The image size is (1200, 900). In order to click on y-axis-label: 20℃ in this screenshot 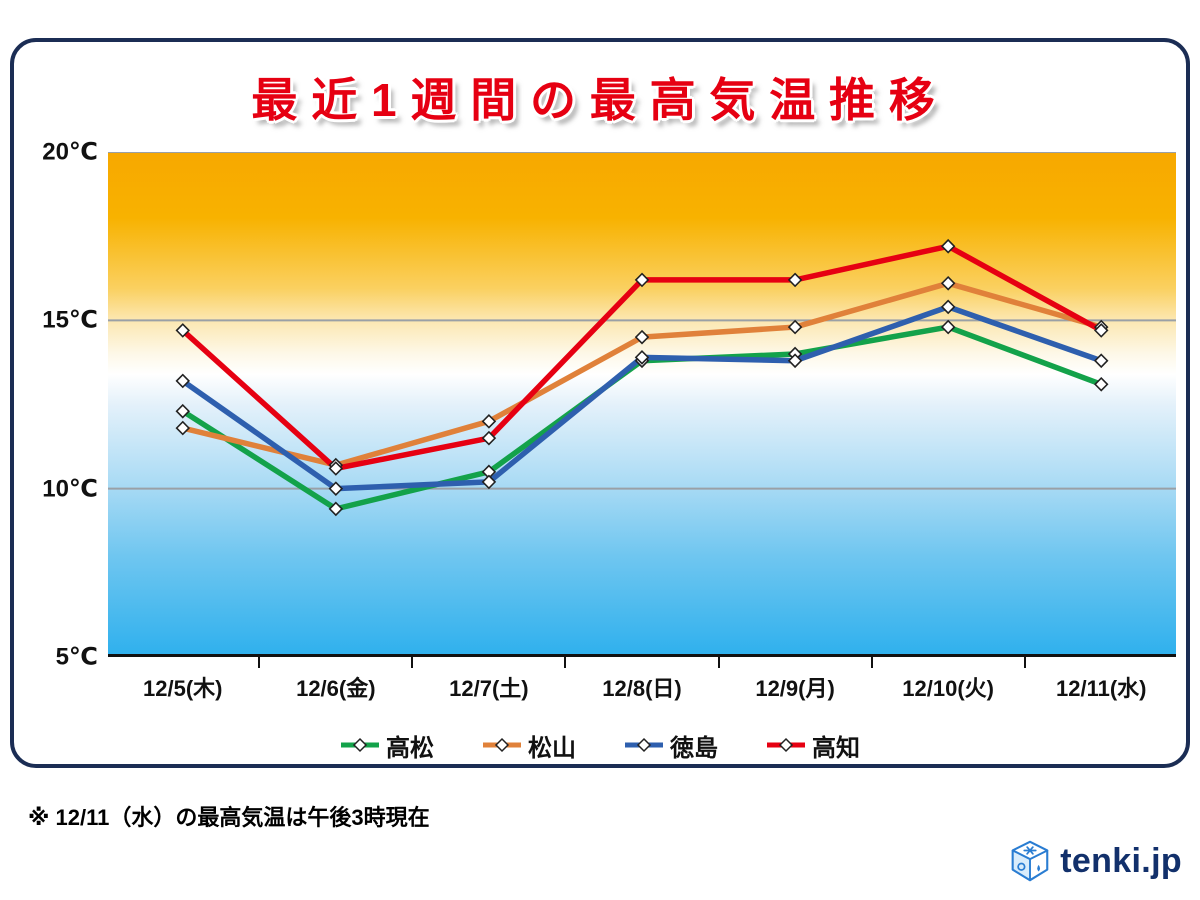, I will do `click(70, 152)`.